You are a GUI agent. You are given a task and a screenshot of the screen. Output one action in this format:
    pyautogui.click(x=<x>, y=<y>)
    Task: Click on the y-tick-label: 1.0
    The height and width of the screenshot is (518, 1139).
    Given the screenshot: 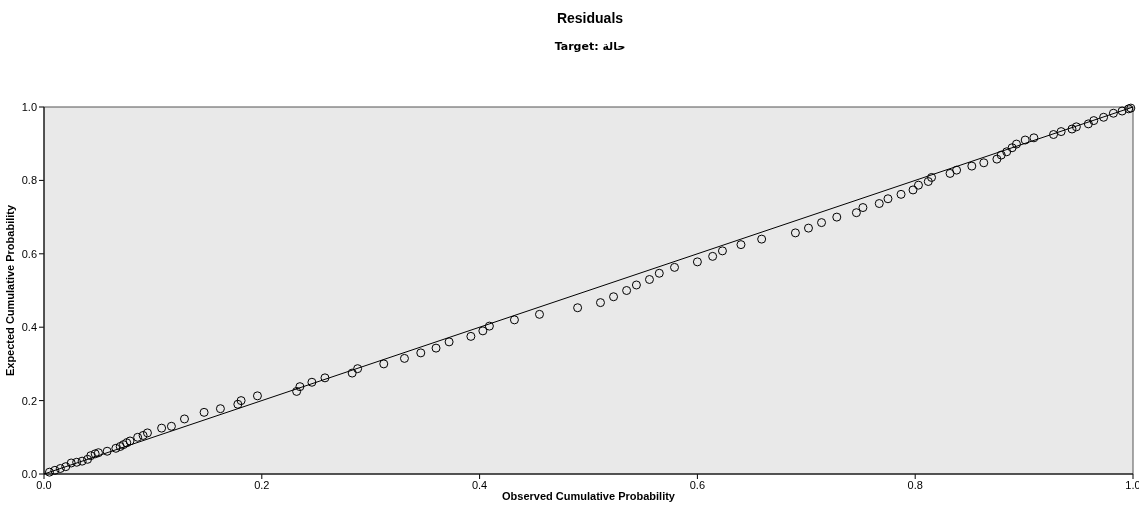 What is the action you would take?
    pyautogui.click(x=29, y=107)
    